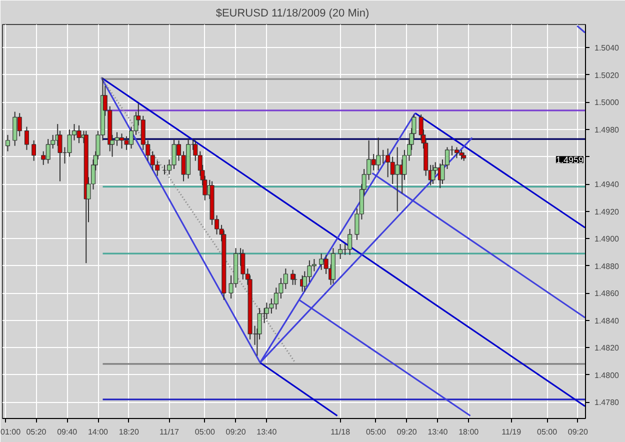 This screenshot has height=442, width=625. I want to click on y-tick-label: 1.4940, so click(607, 185).